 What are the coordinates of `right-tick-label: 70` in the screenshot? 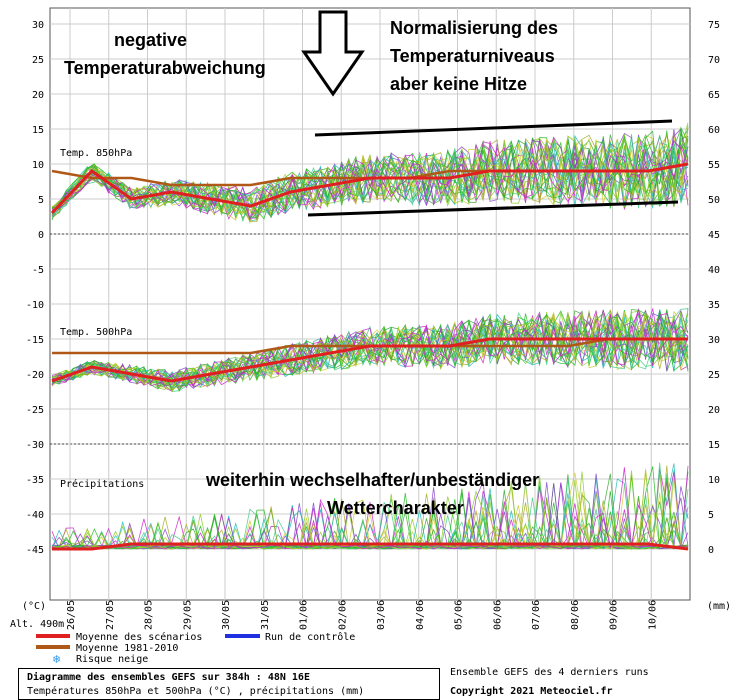 It's located at (714, 60).